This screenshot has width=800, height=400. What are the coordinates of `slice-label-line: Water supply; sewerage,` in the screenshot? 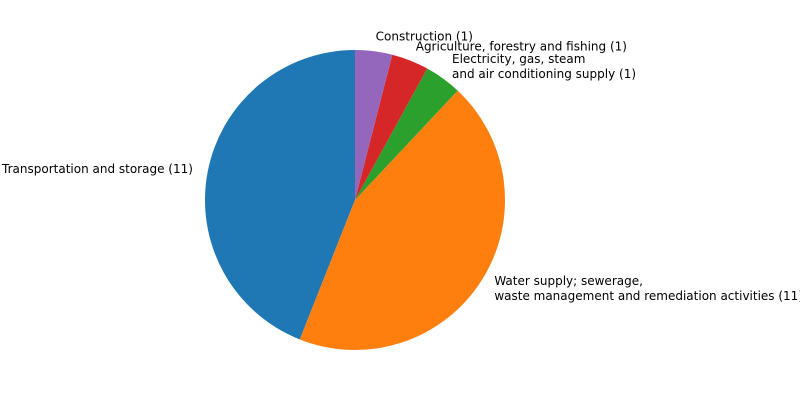 It's located at (568, 281).